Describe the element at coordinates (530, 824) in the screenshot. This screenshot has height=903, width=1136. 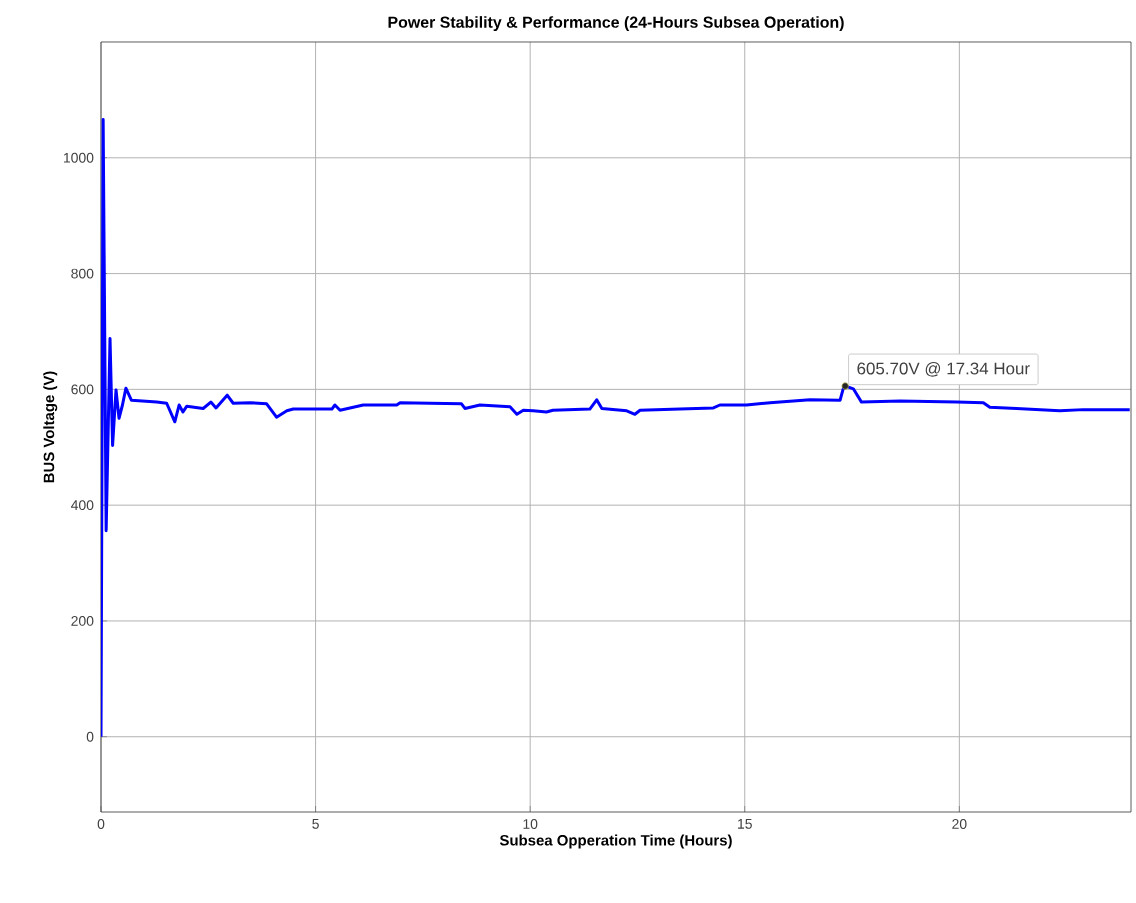
I see `x-tick-label: 10` at that location.